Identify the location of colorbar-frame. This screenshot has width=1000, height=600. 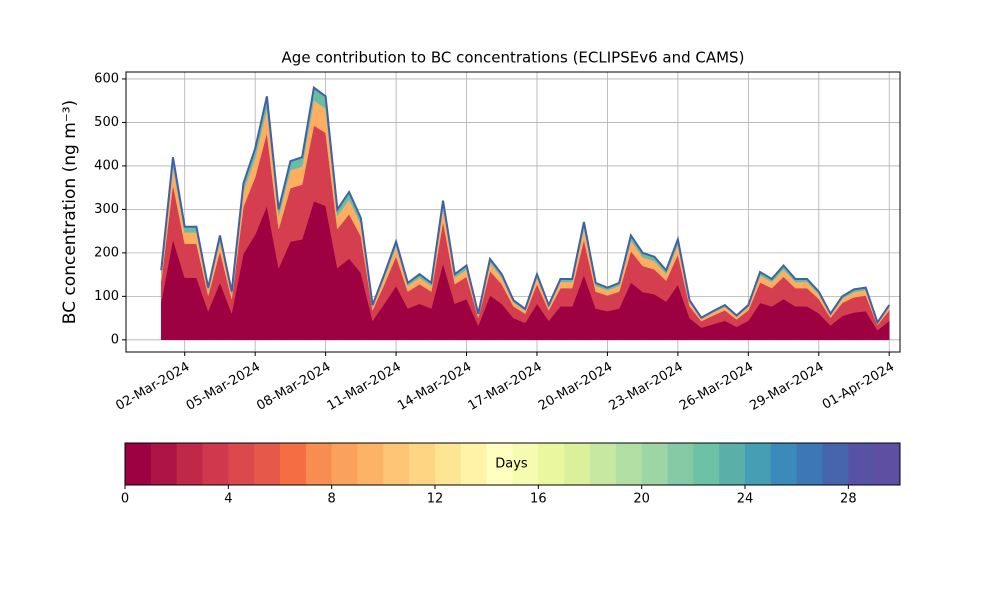
(512, 464).